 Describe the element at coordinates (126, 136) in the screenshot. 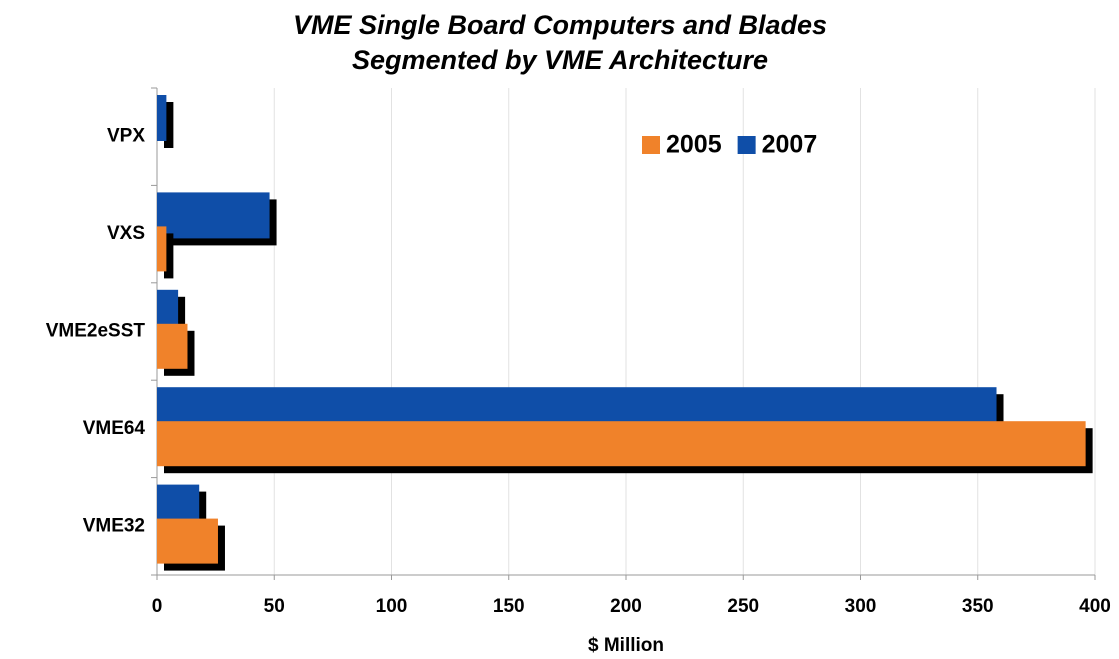

I see `y-tick-label: VPX` at that location.